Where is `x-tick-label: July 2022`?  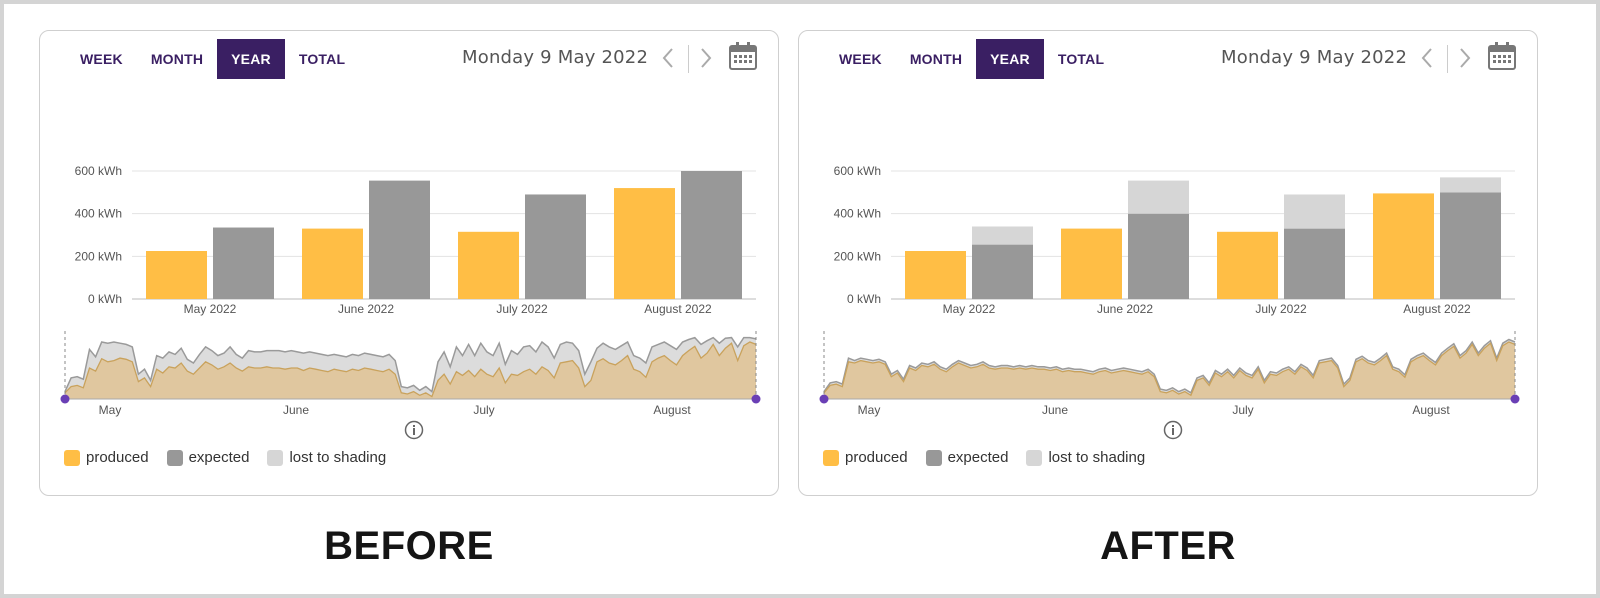
x-tick-label: July 2022 is located at coordinates (522, 309).